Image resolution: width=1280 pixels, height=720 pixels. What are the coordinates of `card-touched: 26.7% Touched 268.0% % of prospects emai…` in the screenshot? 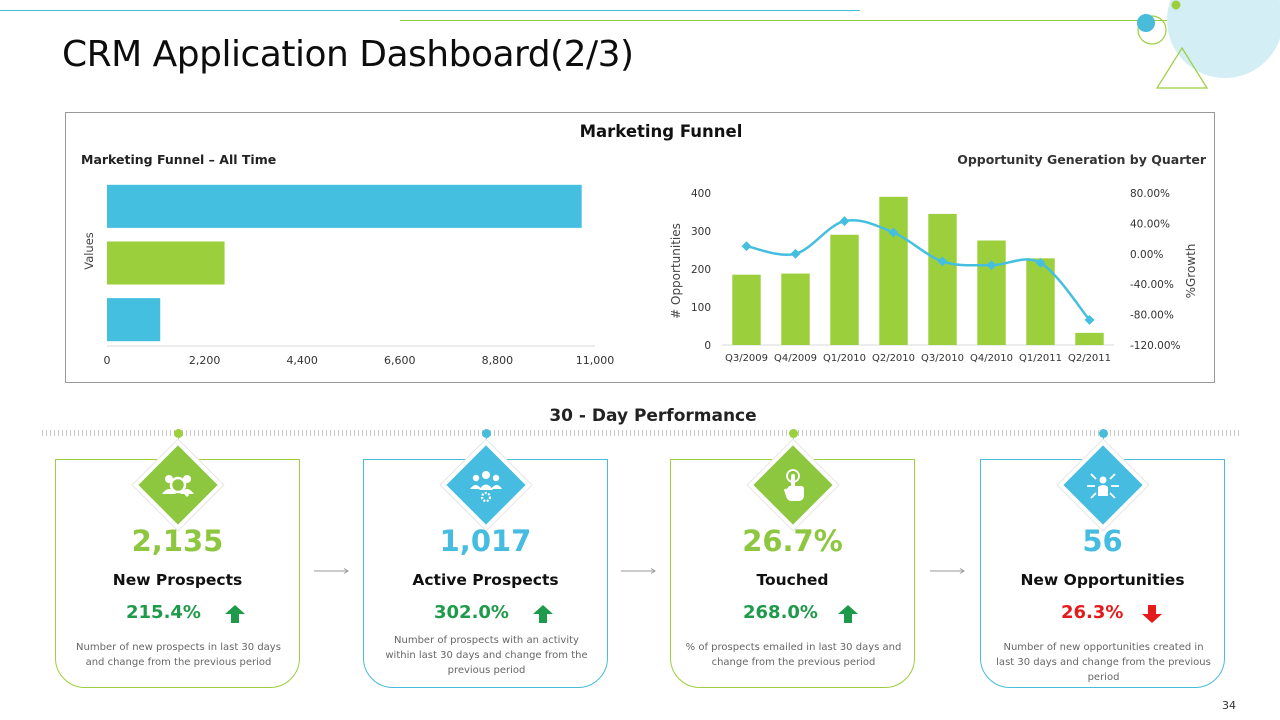 It's located at (792, 558).